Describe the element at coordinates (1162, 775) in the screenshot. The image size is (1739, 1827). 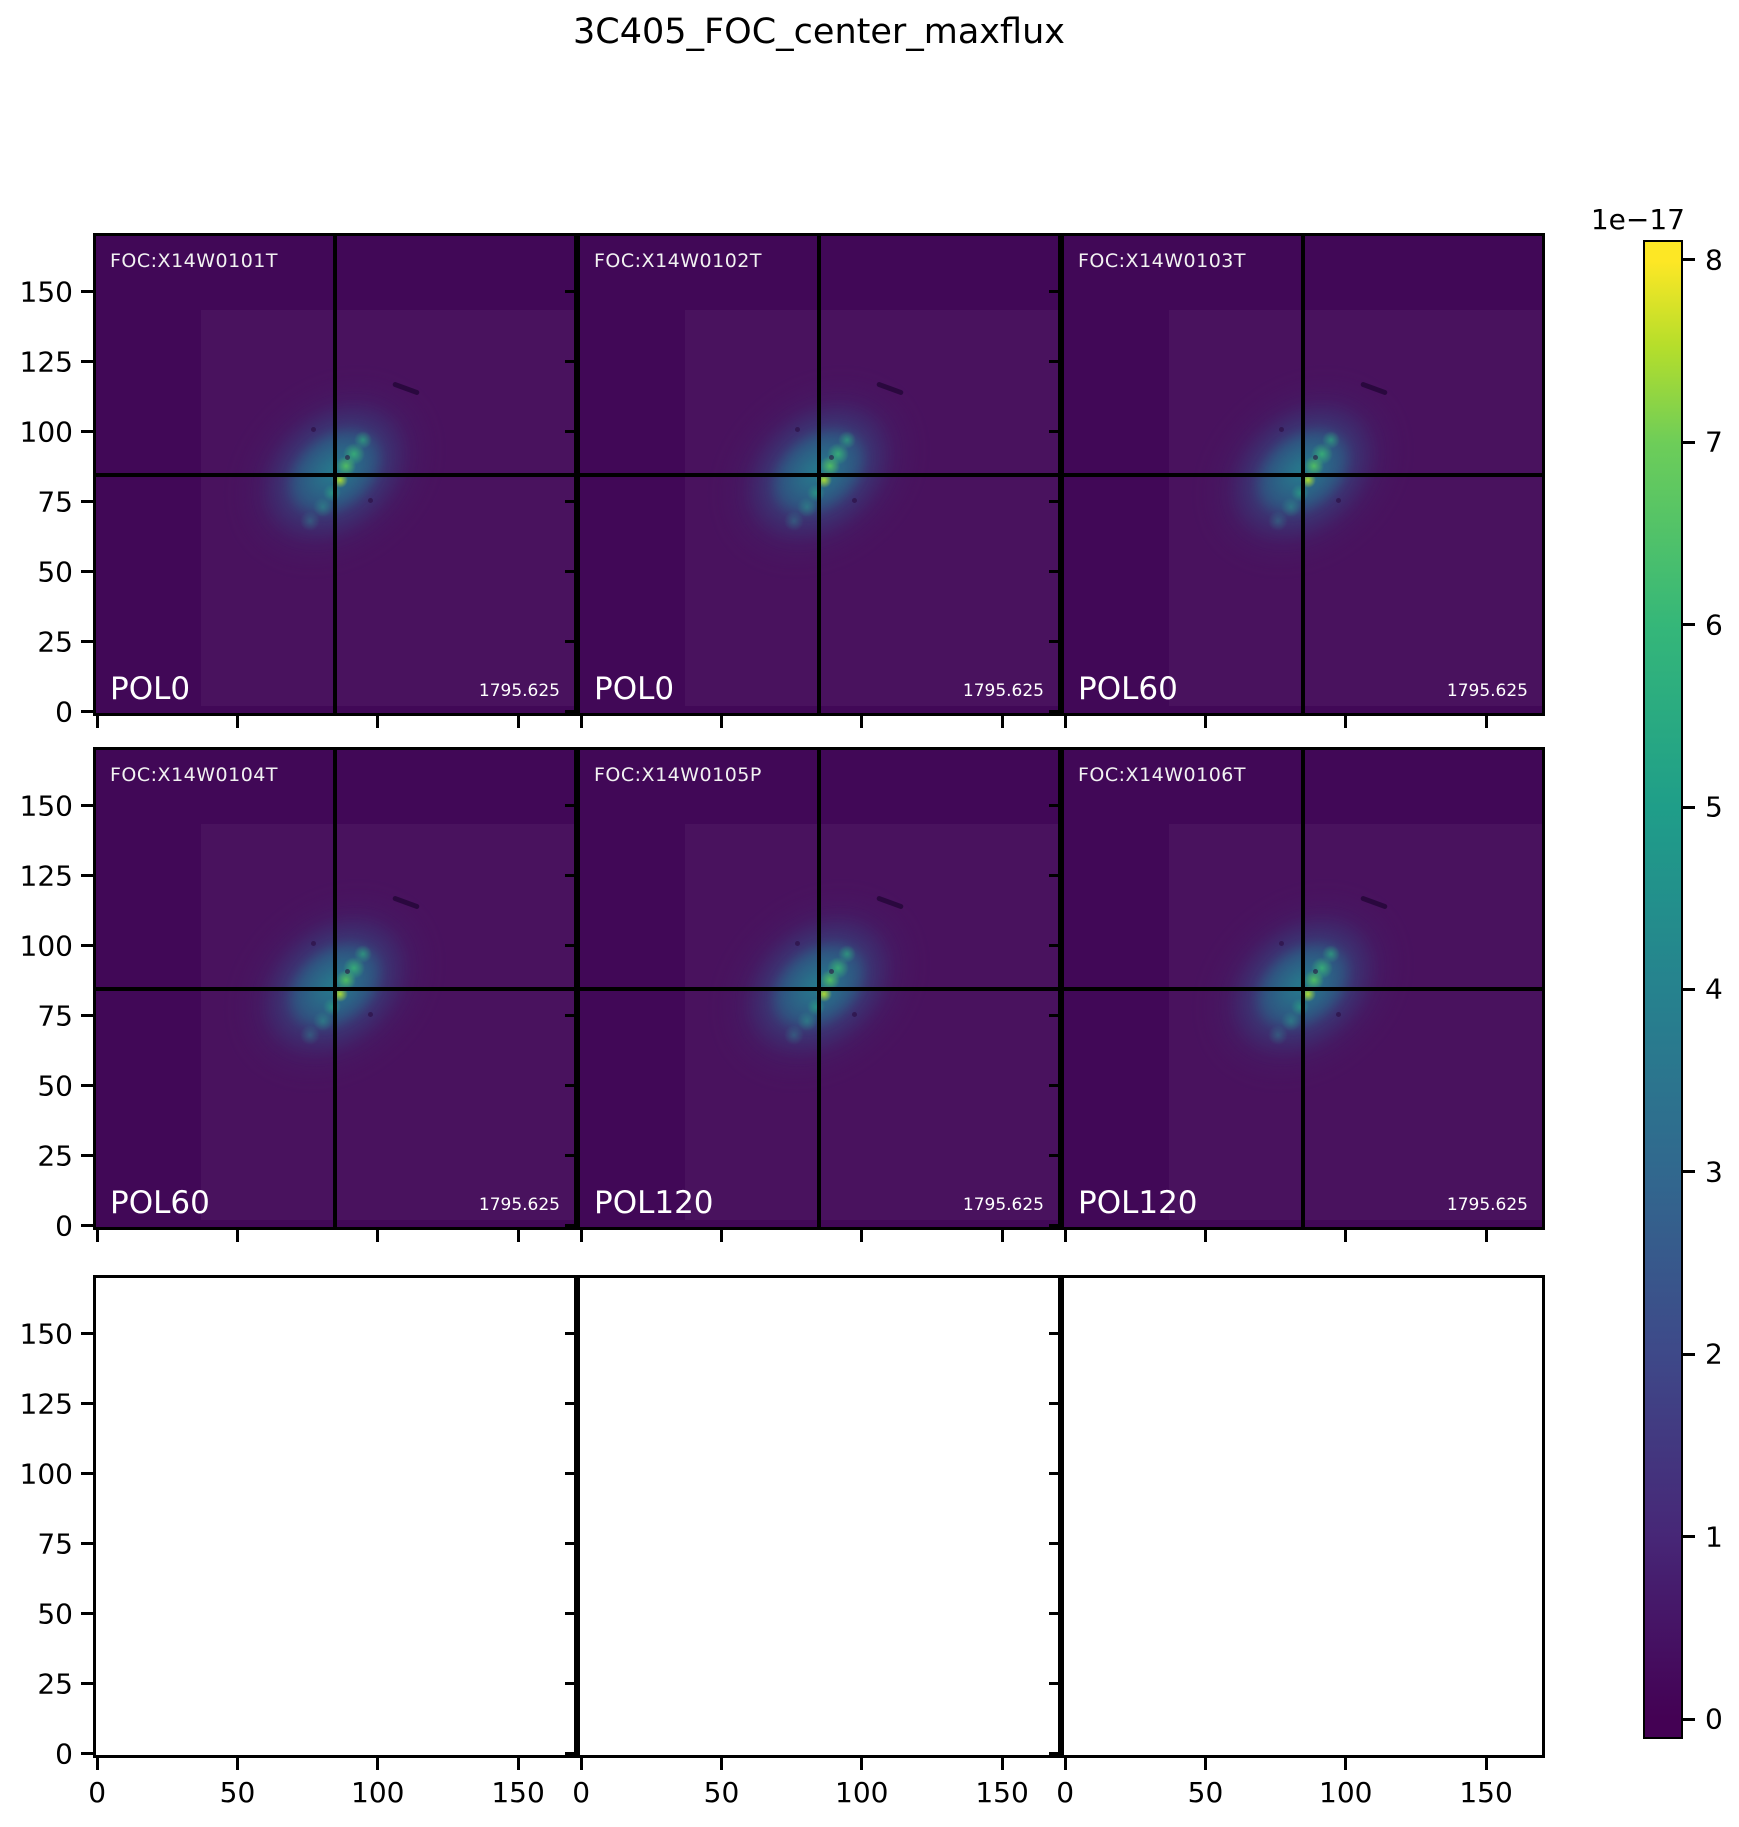
I see `dataset-label: FOC:X14W0106T` at that location.